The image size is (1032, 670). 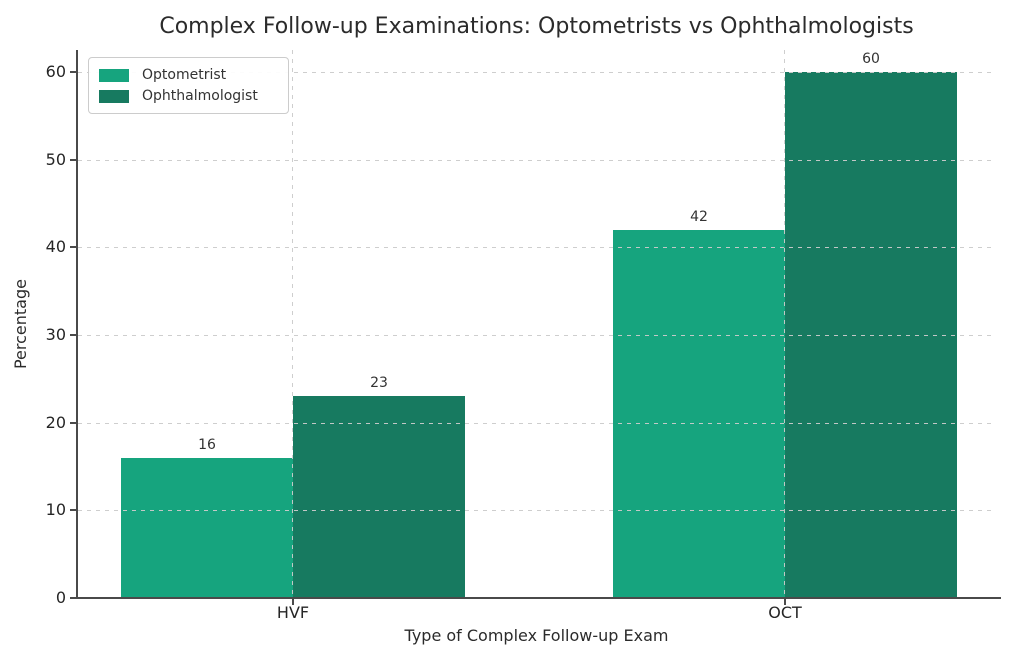 I want to click on legend-item-ophthalmologist: Ophthalmologist, so click(x=188, y=96).